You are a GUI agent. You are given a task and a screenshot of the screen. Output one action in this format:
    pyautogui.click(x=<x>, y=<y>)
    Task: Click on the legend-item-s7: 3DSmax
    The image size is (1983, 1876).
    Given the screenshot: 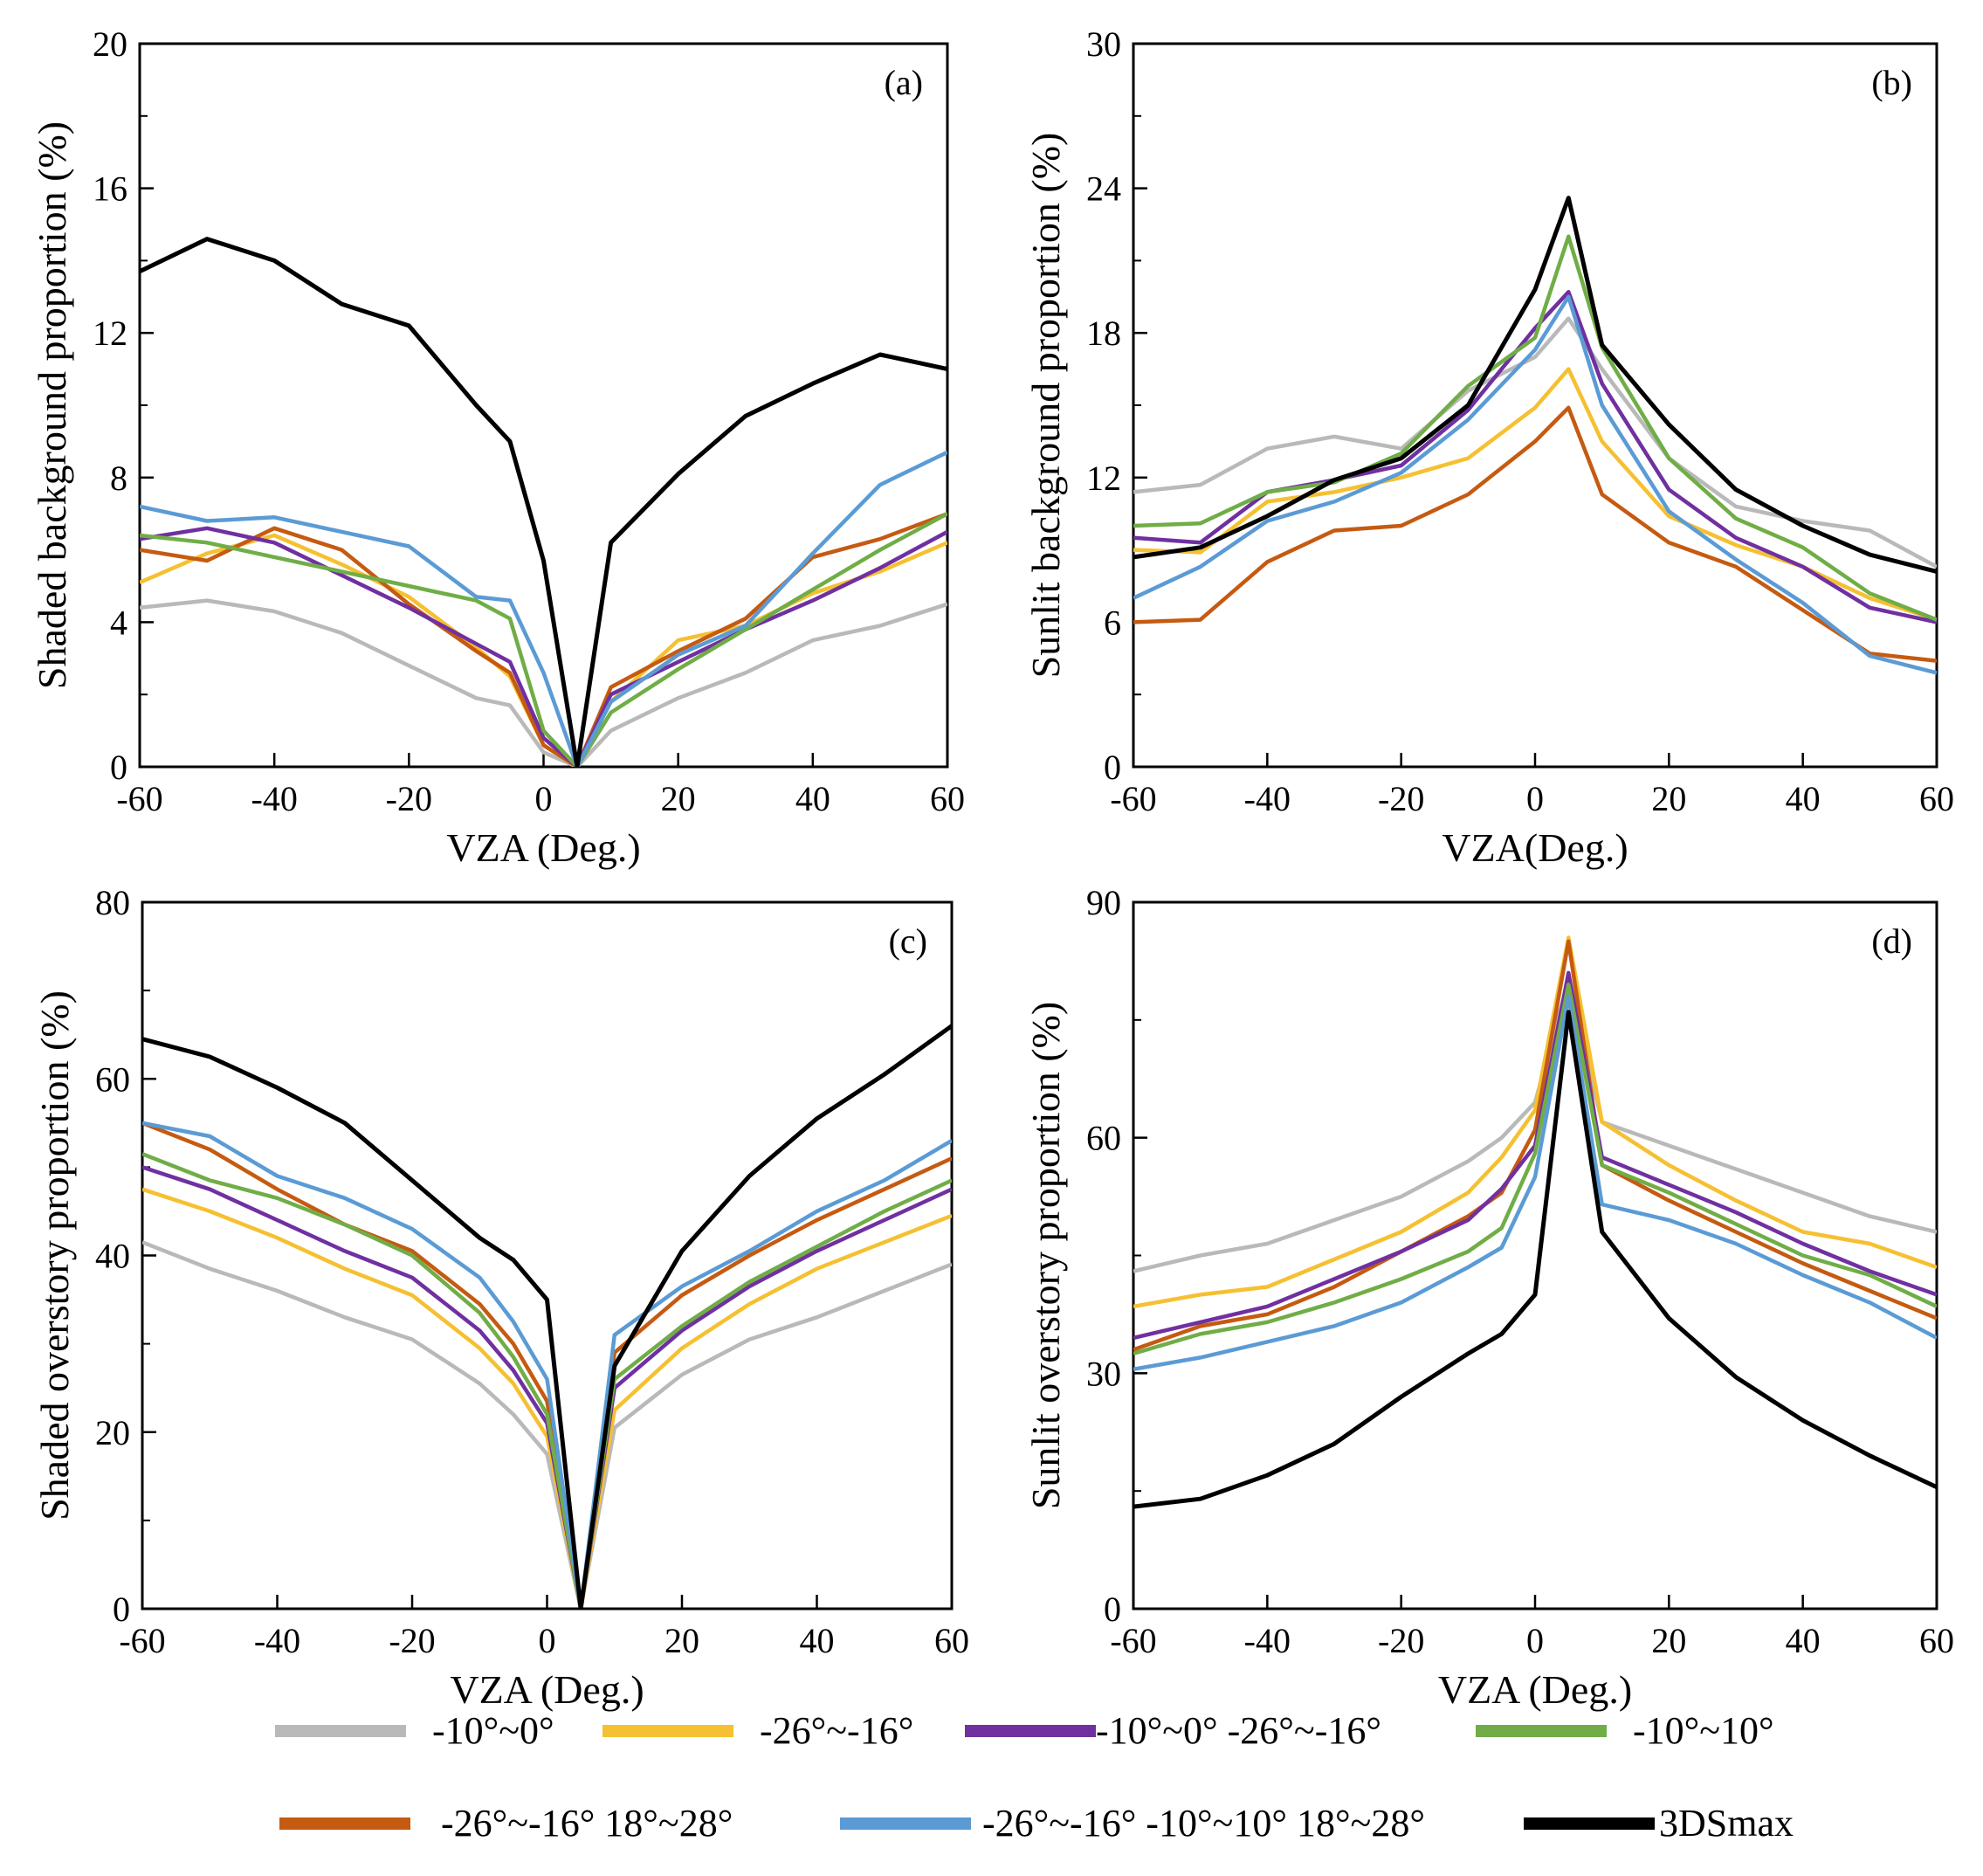 What is the action you would take?
    pyautogui.click(x=1659, y=1824)
    